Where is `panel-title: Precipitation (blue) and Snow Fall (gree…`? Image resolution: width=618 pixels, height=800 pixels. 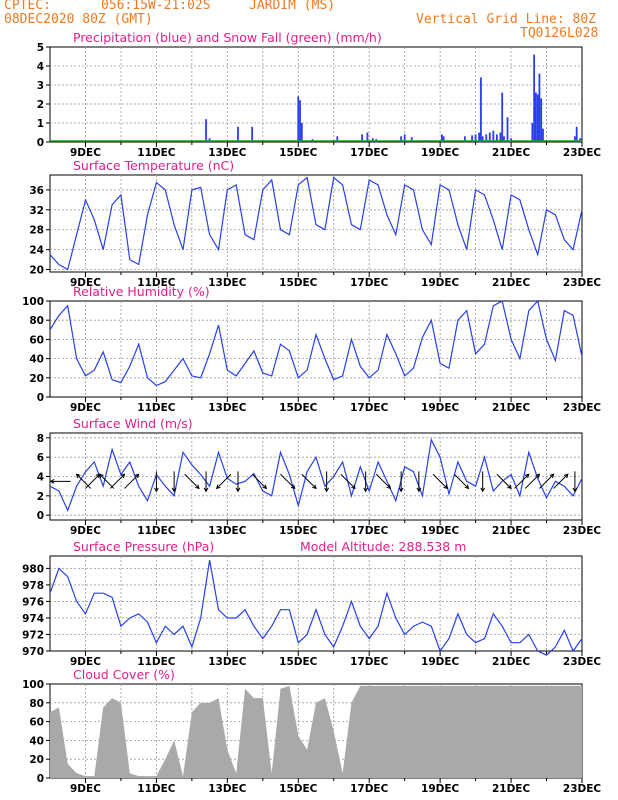
panel-title: Precipitation (blue) and Snow Fall (gree… is located at coordinates (227, 37).